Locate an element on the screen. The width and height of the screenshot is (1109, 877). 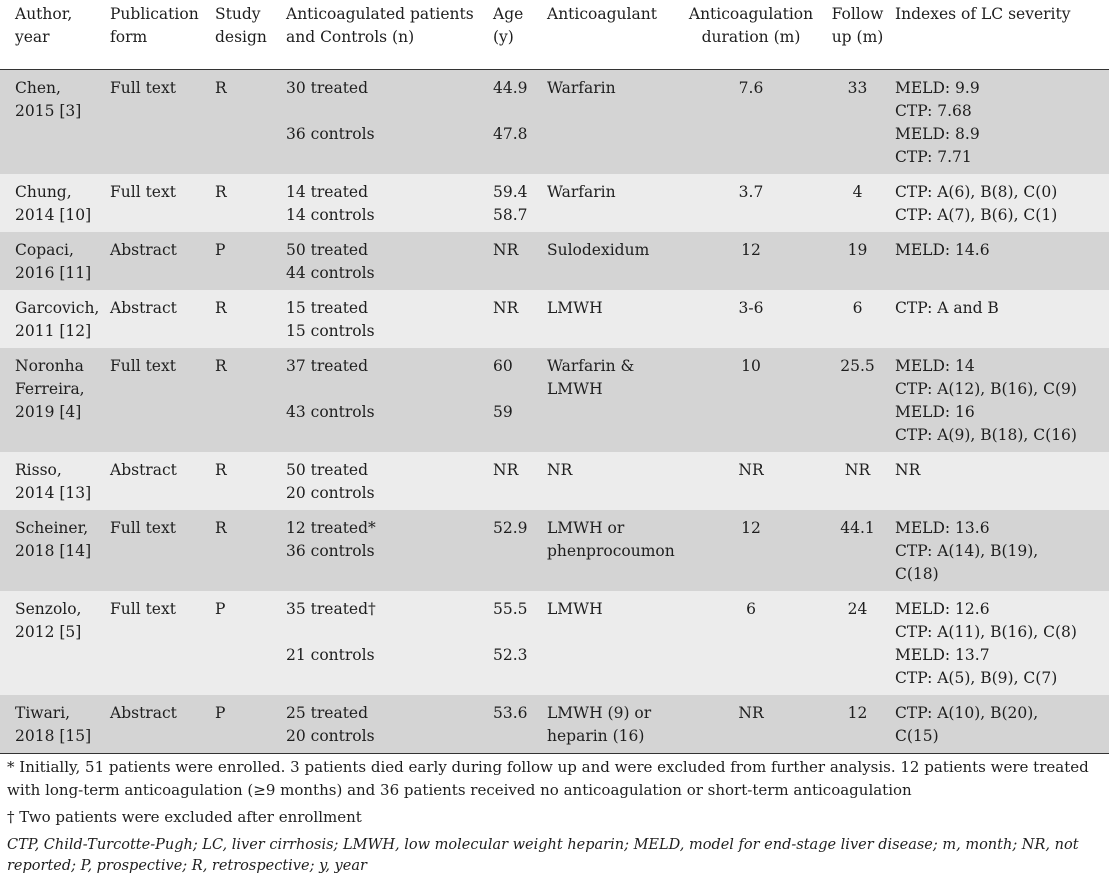
cell-author: Chen, 2015 [3] is located at coordinates (55, 121).